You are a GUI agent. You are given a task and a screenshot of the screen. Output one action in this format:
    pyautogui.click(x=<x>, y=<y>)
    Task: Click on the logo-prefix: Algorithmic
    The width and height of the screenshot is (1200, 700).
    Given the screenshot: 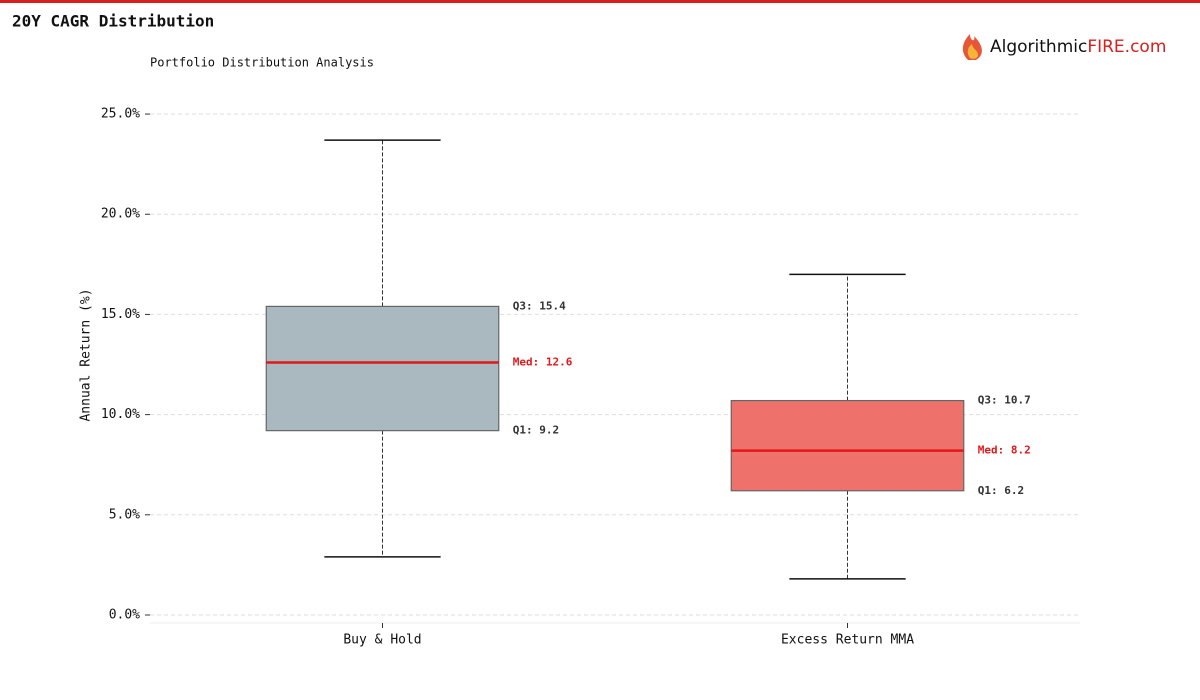 What is the action you would take?
    pyautogui.click(x=1038, y=47)
    